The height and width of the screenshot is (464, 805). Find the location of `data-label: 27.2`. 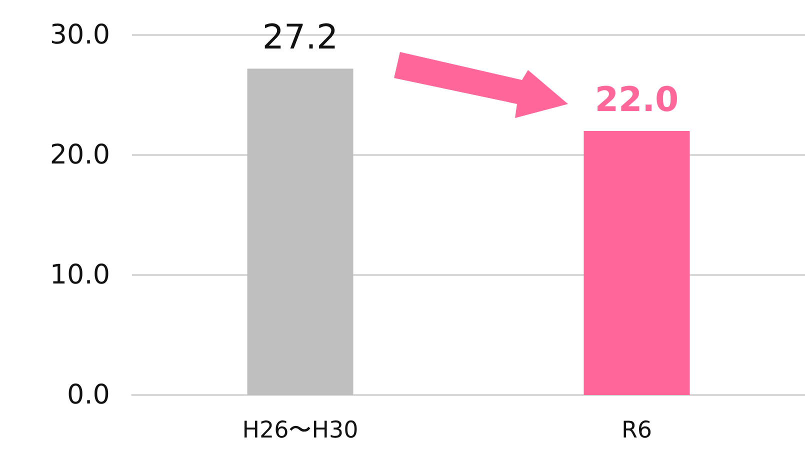

data-label: 27.2 is located at coordinates (300, 38).